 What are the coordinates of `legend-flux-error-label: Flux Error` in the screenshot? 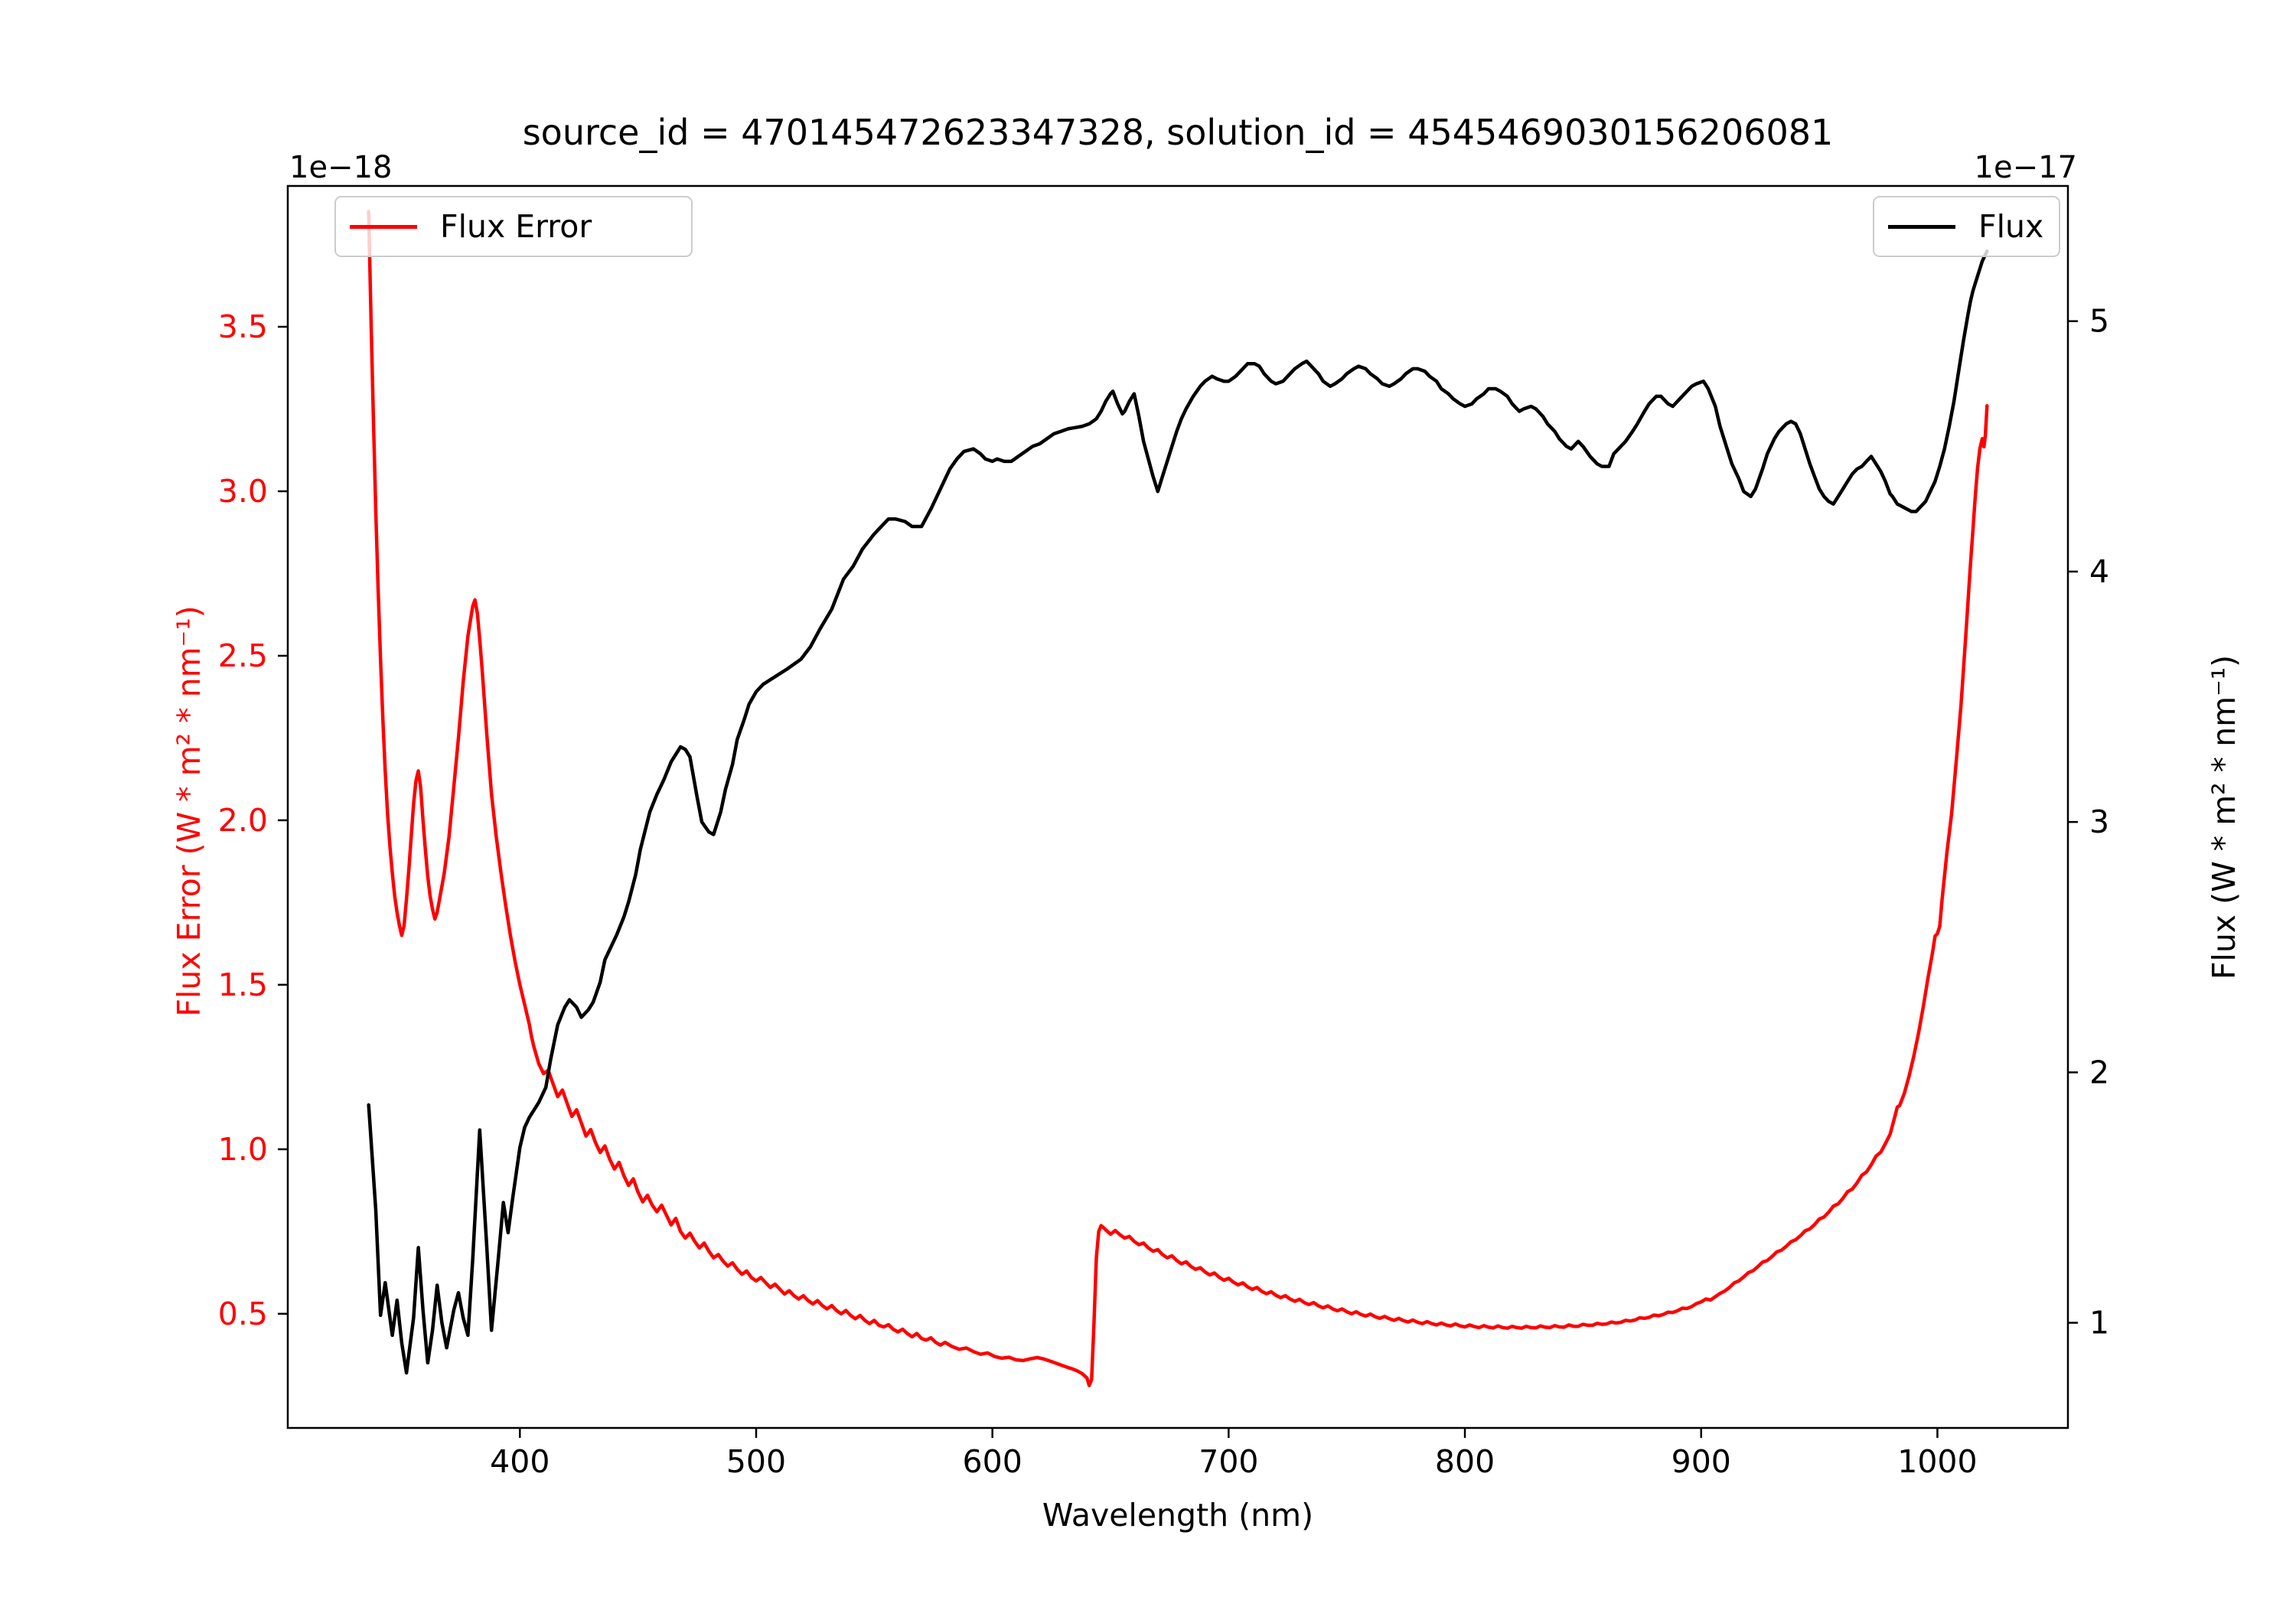 It's located at (516, 226).